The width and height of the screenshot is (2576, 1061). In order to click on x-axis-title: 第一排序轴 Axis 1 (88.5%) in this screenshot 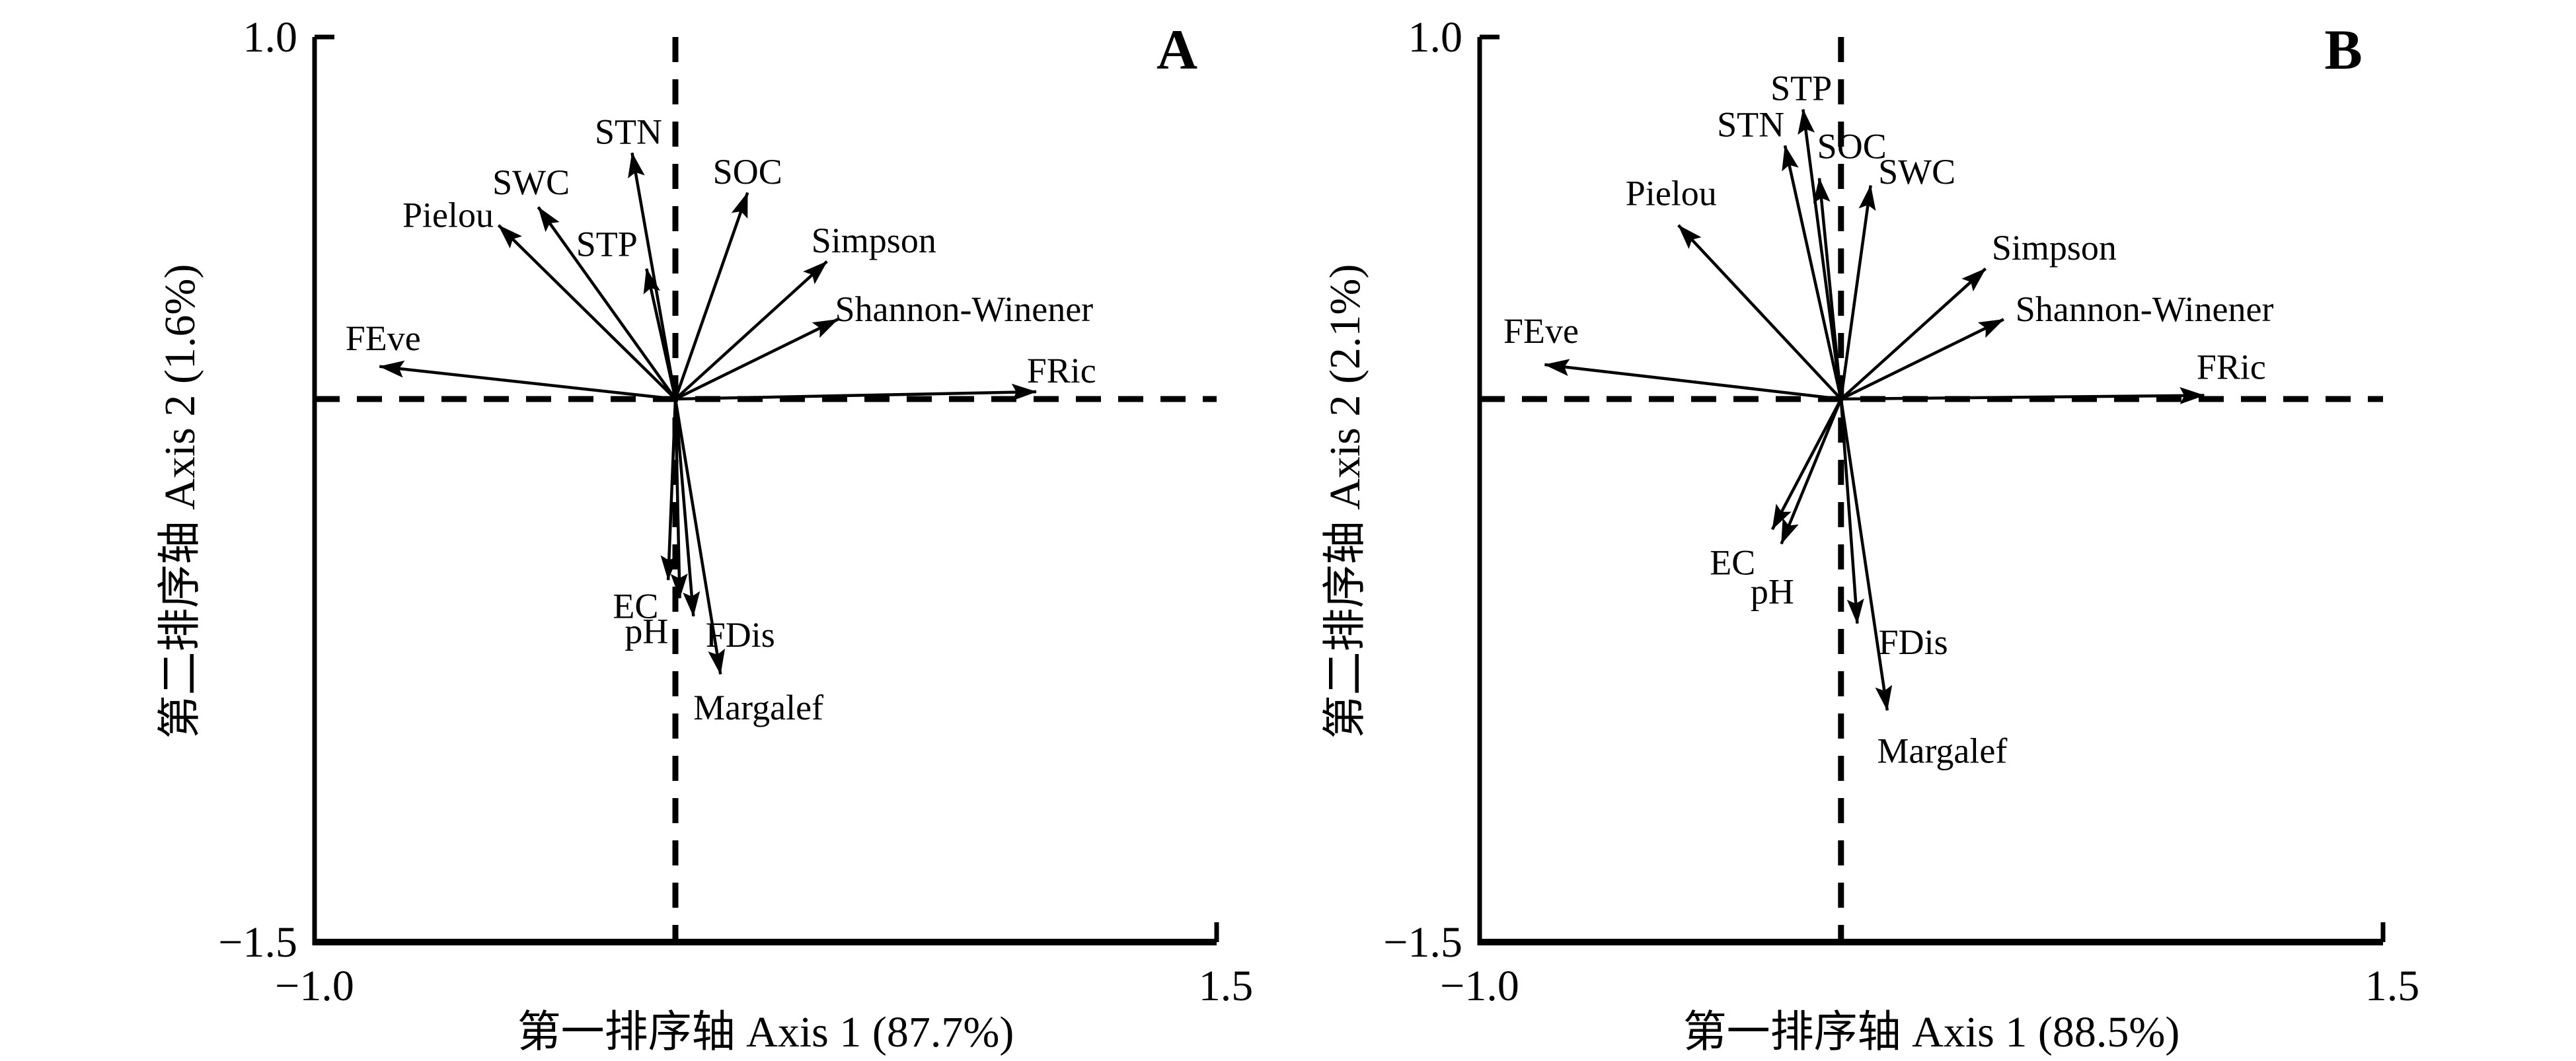, I will do `click(1931, 1032)`.